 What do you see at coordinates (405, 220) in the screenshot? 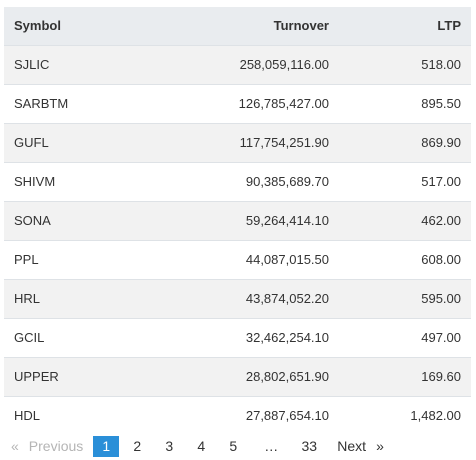
I see `cell-ltp: 462.00` at bounding box center [405, 220].